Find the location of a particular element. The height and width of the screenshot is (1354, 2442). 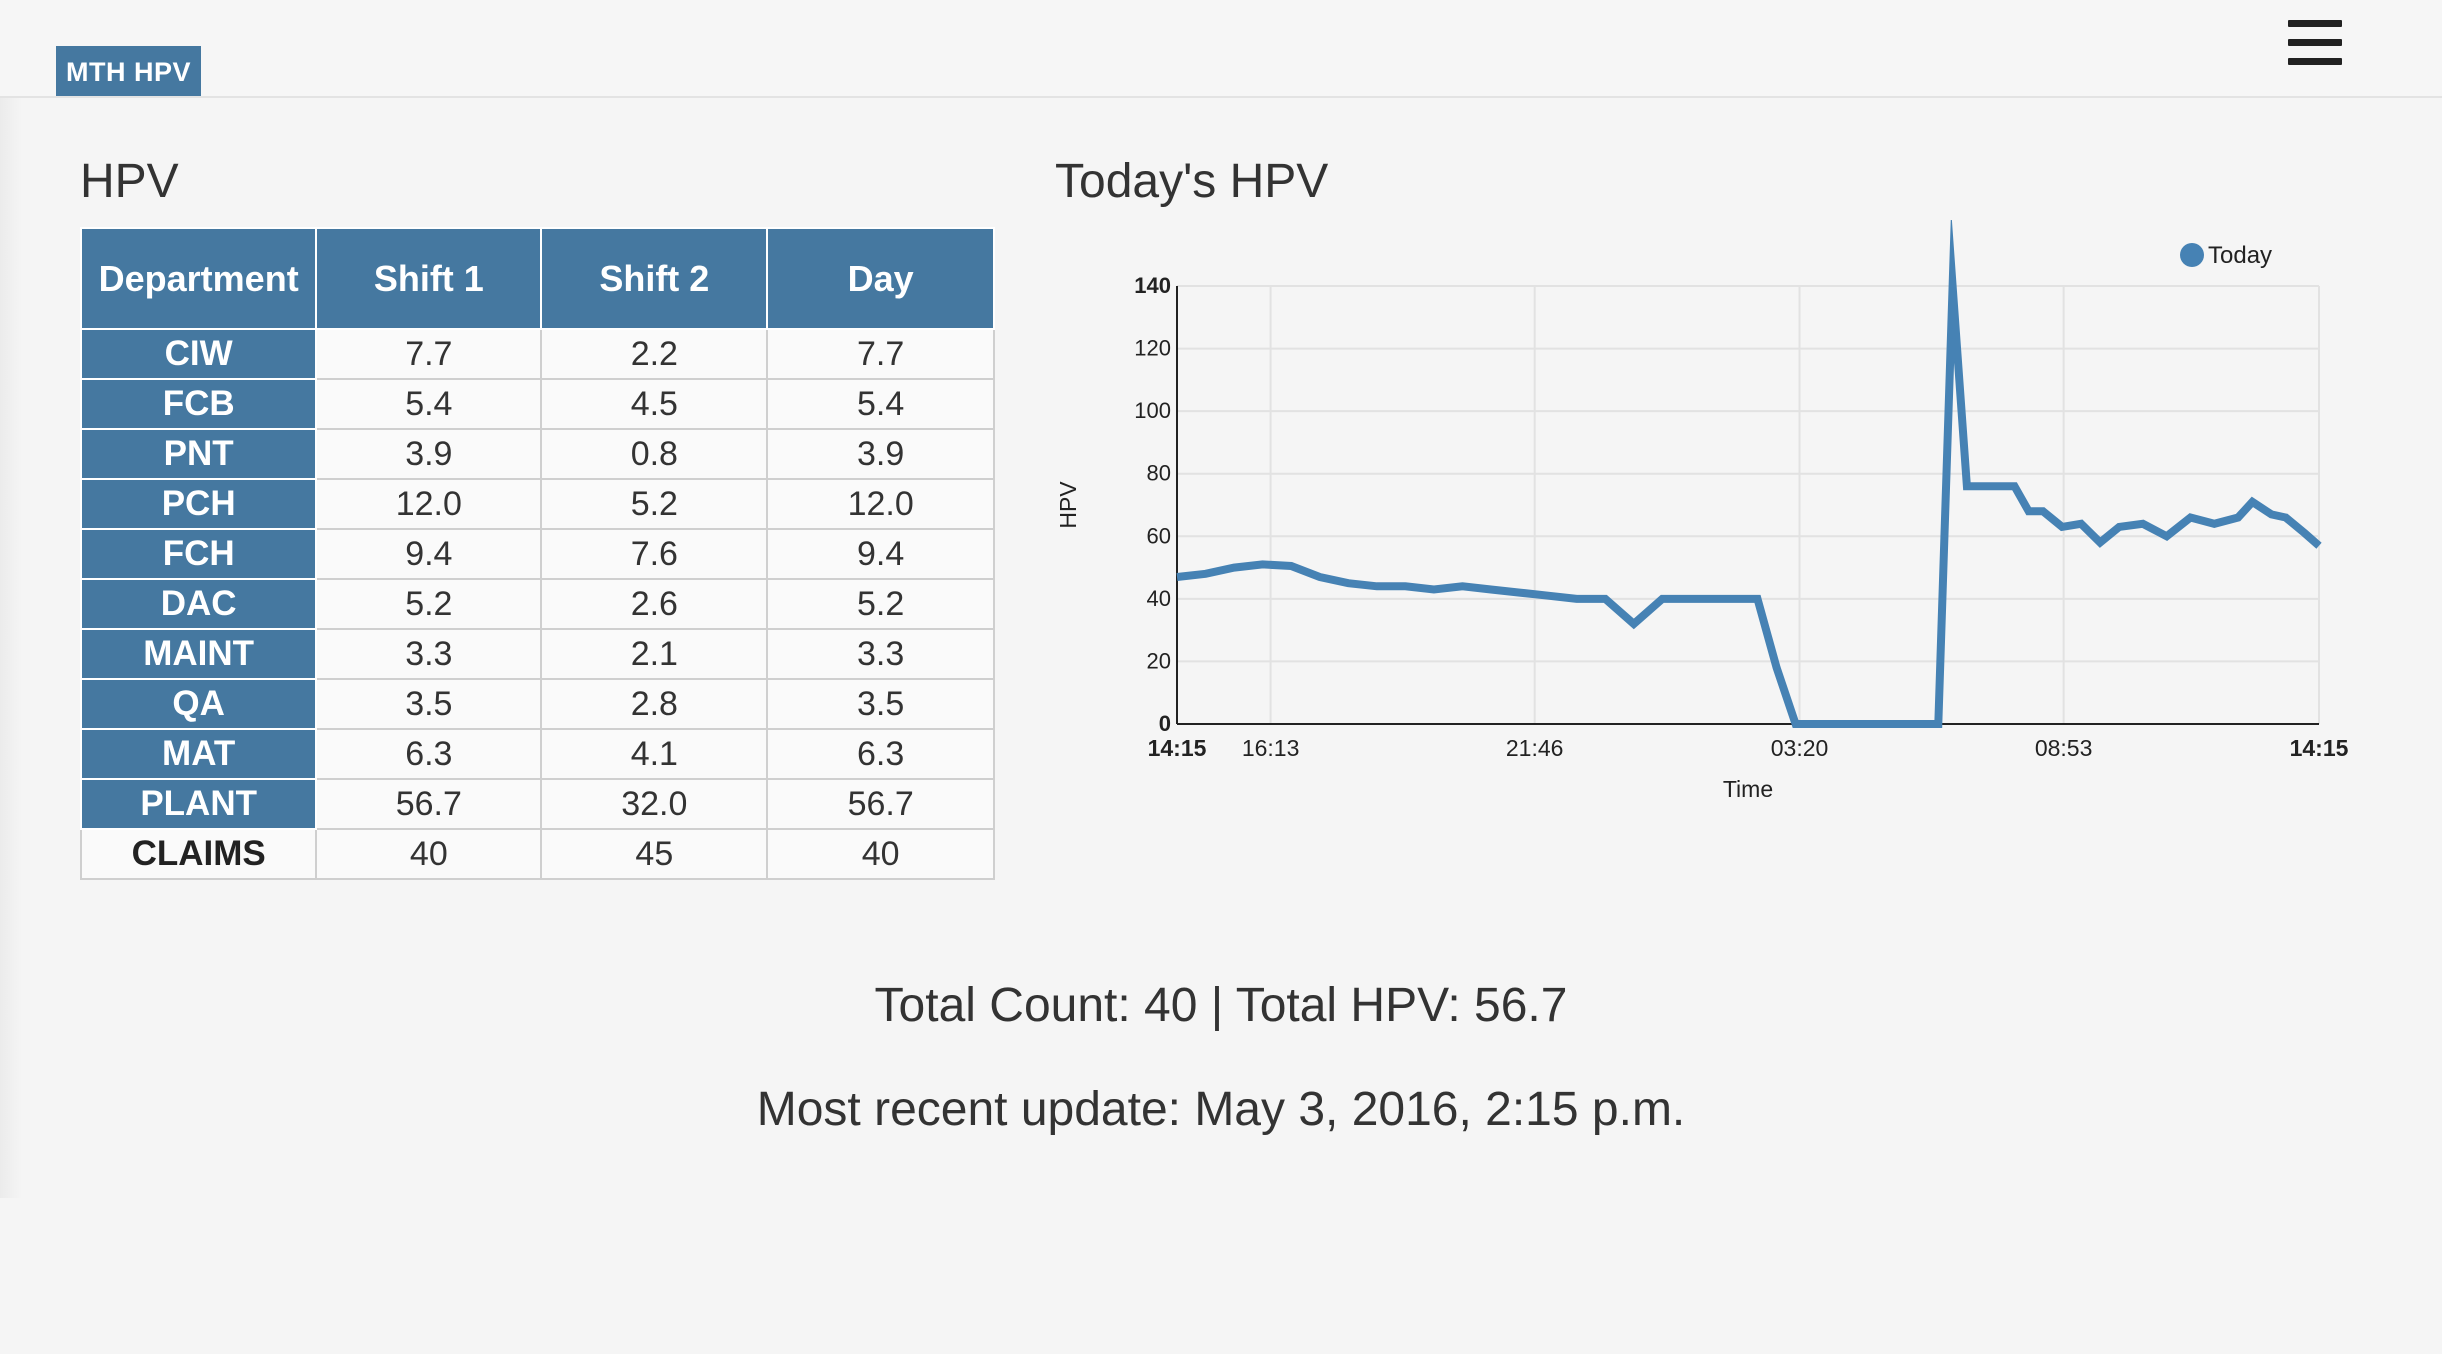

dept-cell: CLAIMS is located at coordinates (198, 854).